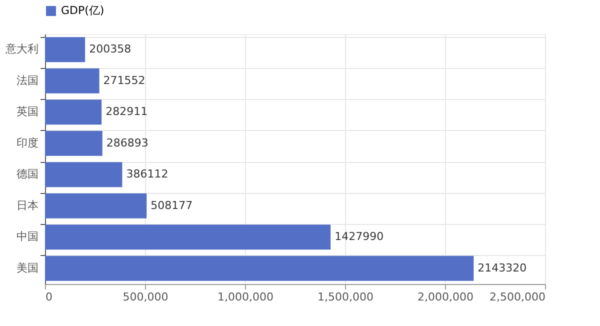 The image size is (600, 326). Describe the element at coordinates (147, 174) in the screenshot. I see `data-label: 386112` at that location.